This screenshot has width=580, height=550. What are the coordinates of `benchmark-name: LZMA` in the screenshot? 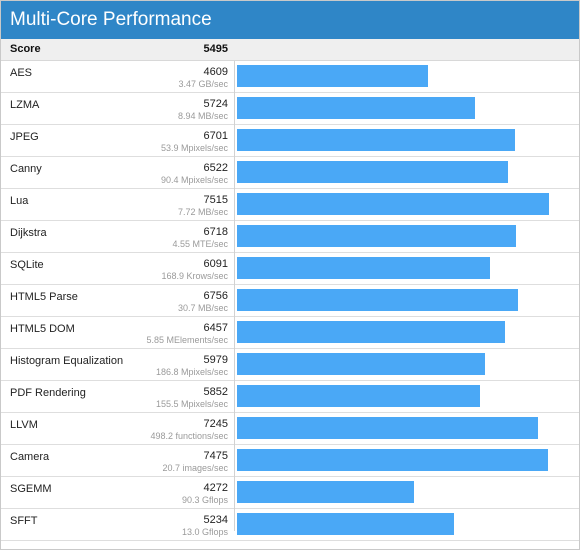 It's located at (25, 105).